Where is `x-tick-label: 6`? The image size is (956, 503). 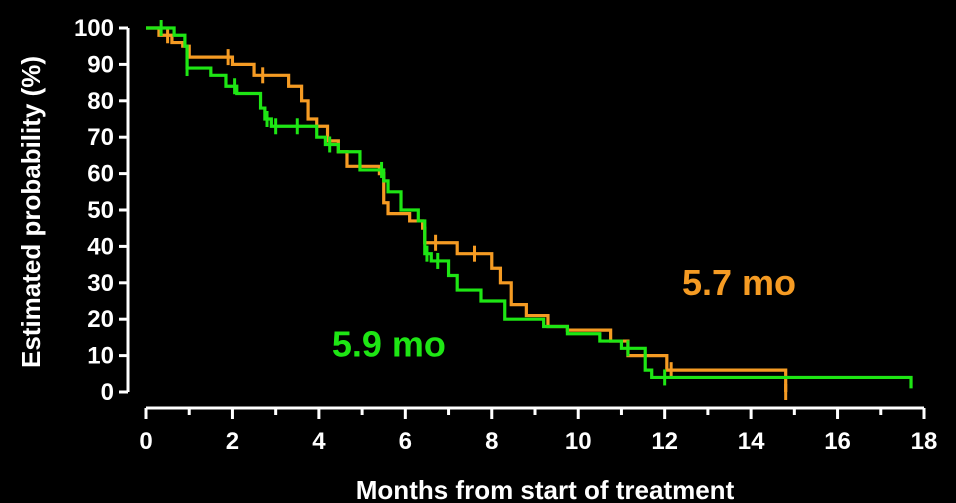 x-tick-label: 6 is located at coordinates (405, 441).